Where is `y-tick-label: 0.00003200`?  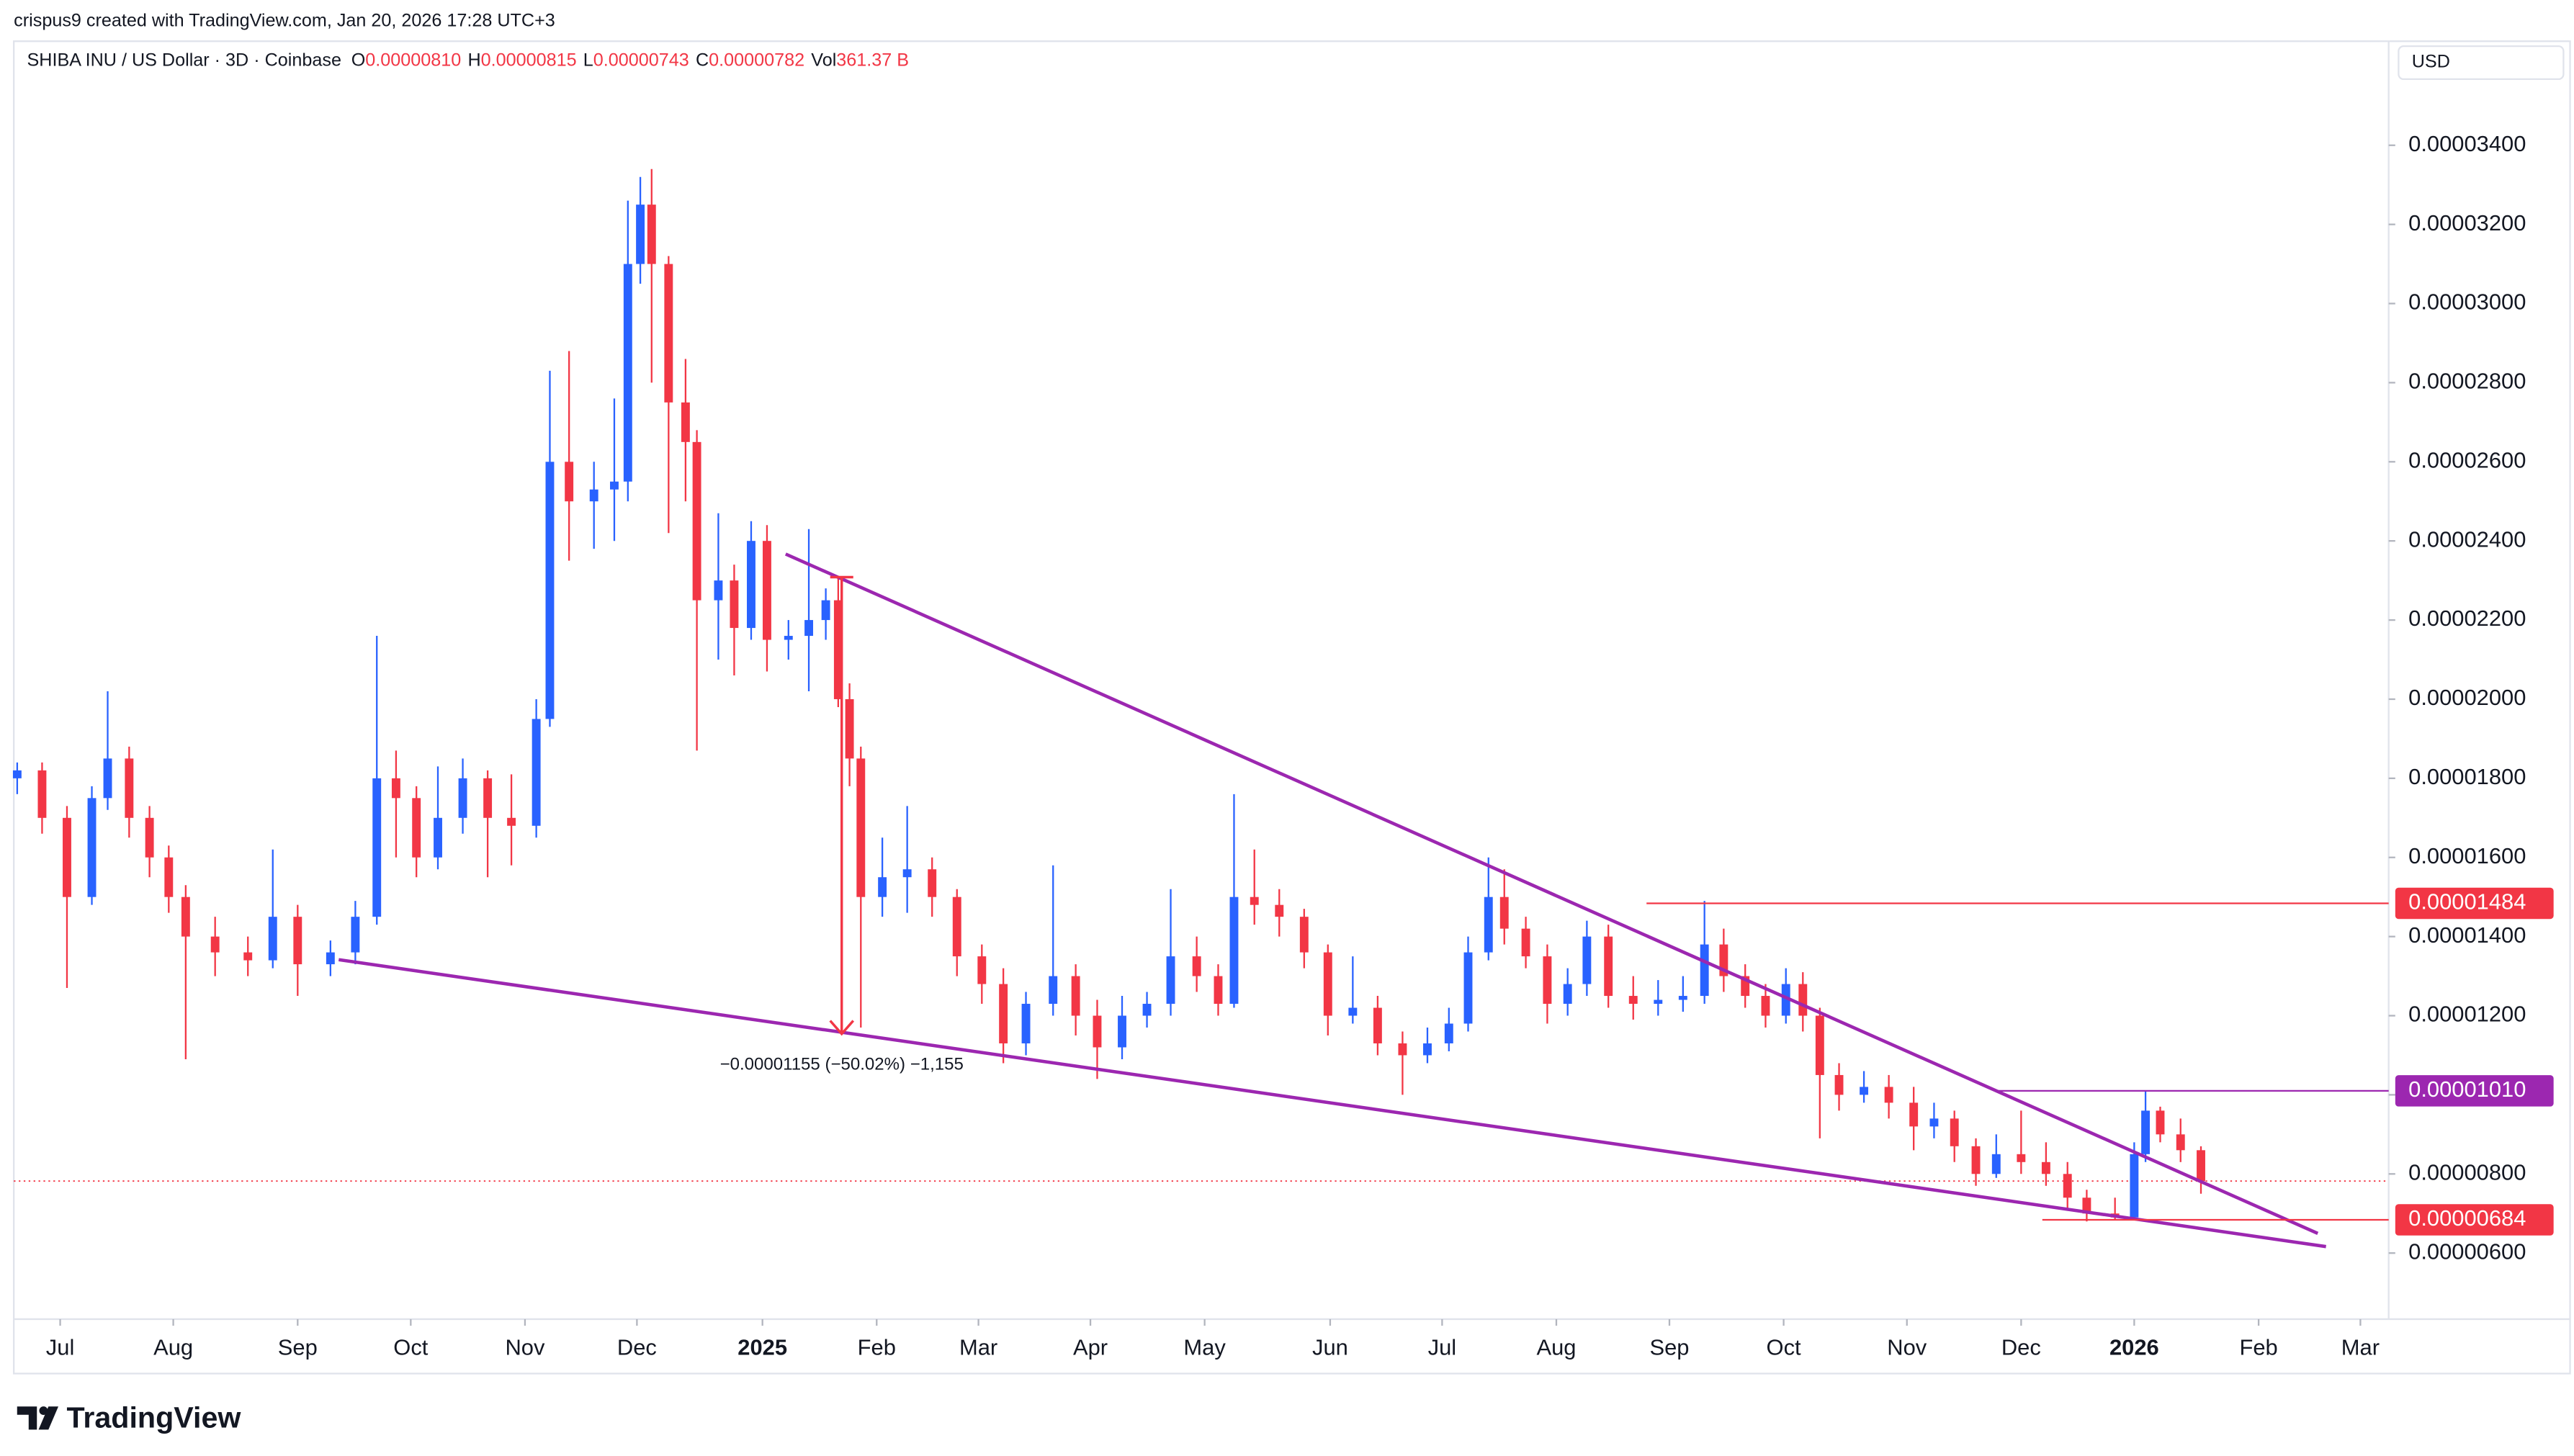
y-tick-label: 0.00003200 is located at coordinates (2467, 222).